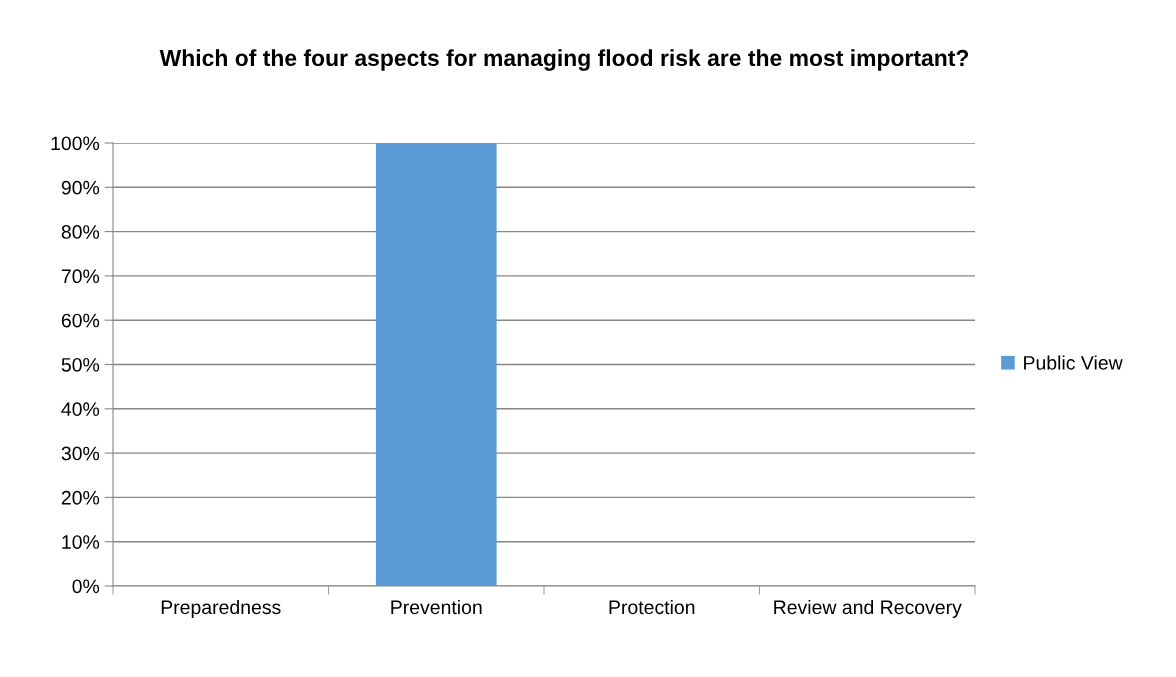 This screenshot has width=1176, height=677. What do you see at coordinates (81, 542) in the screenshot?
I see `y-tick-label: 10%` at bounding box center [81, 542].